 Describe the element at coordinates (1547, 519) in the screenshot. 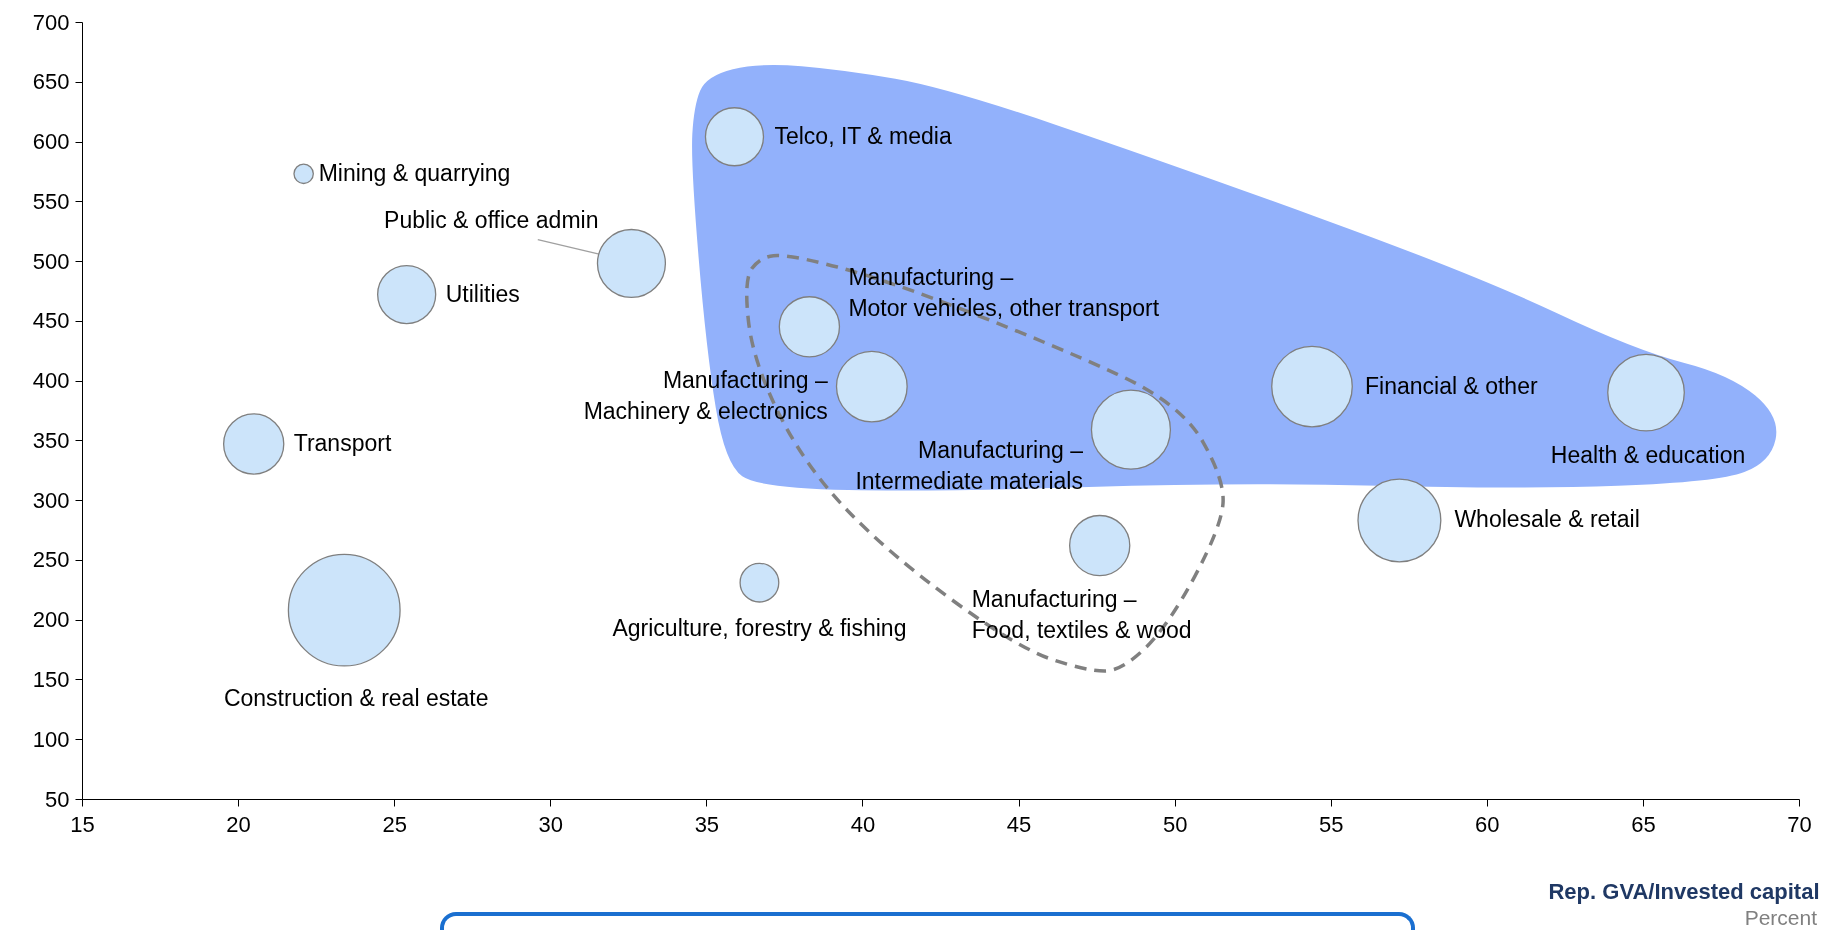

I see `series-label: Wholesale & retail` at that location.